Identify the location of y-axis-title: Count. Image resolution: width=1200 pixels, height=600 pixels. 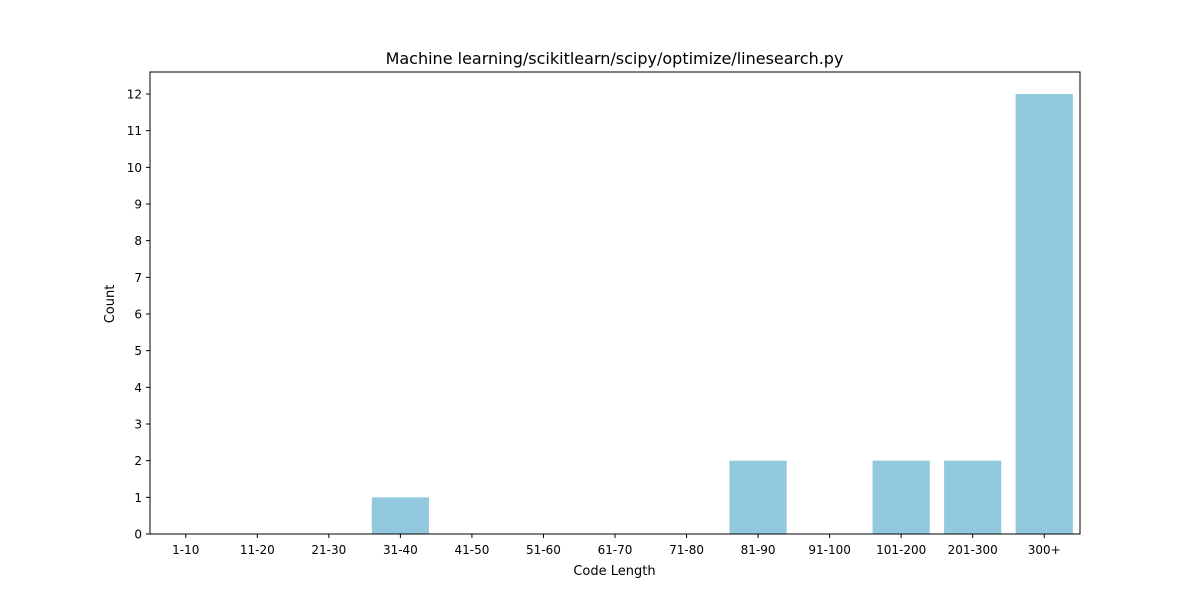
(110, 304).